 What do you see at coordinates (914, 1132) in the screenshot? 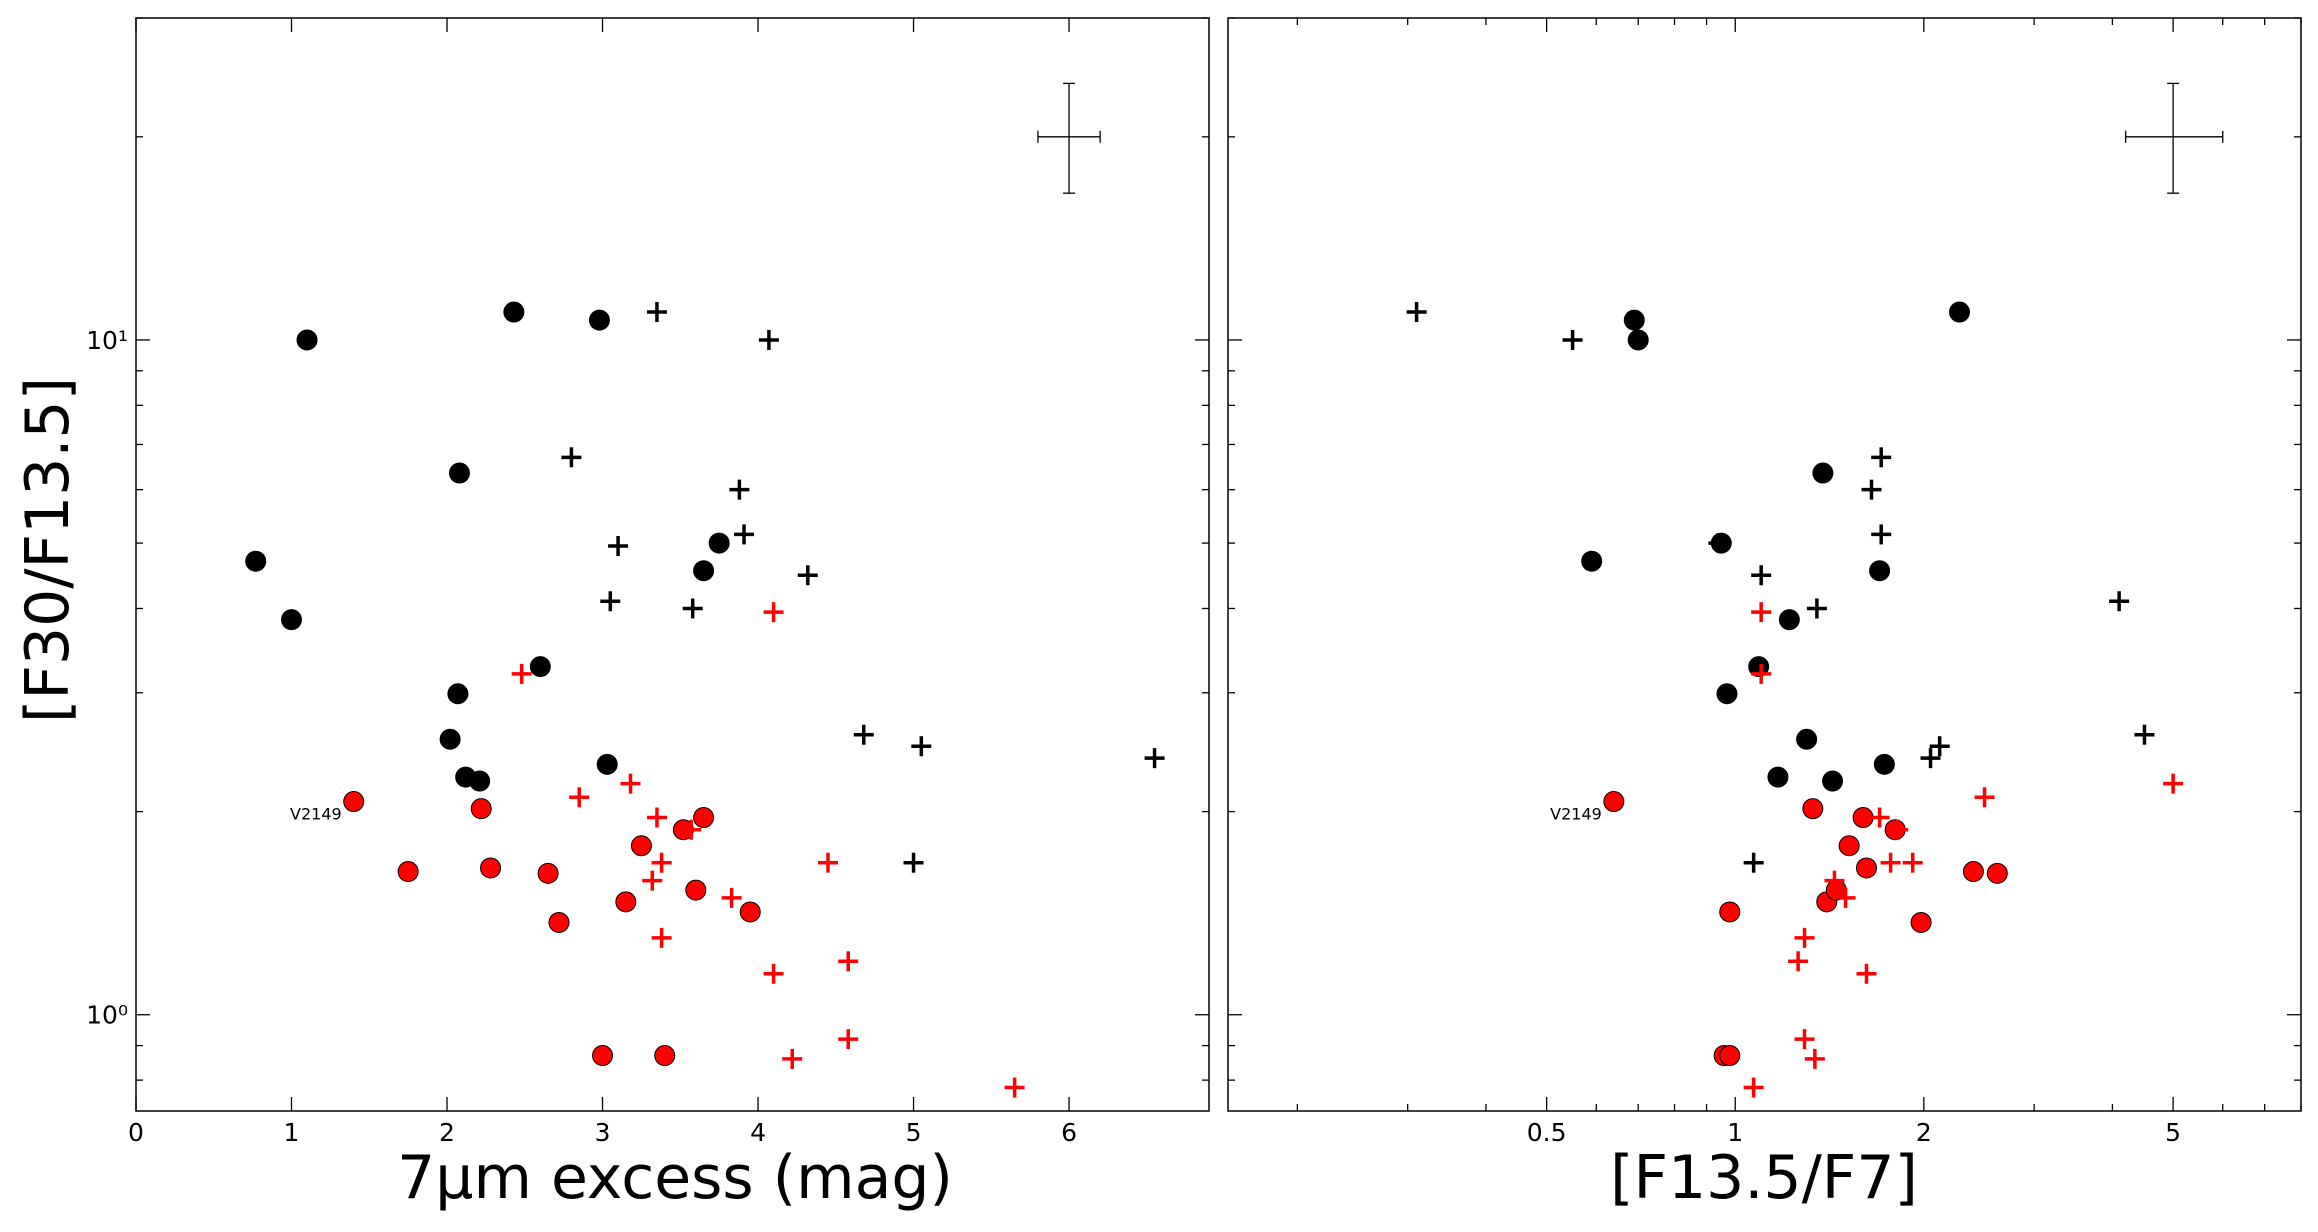
I see `left-x-tick-label: 5` at bounding box center [914, 1132].